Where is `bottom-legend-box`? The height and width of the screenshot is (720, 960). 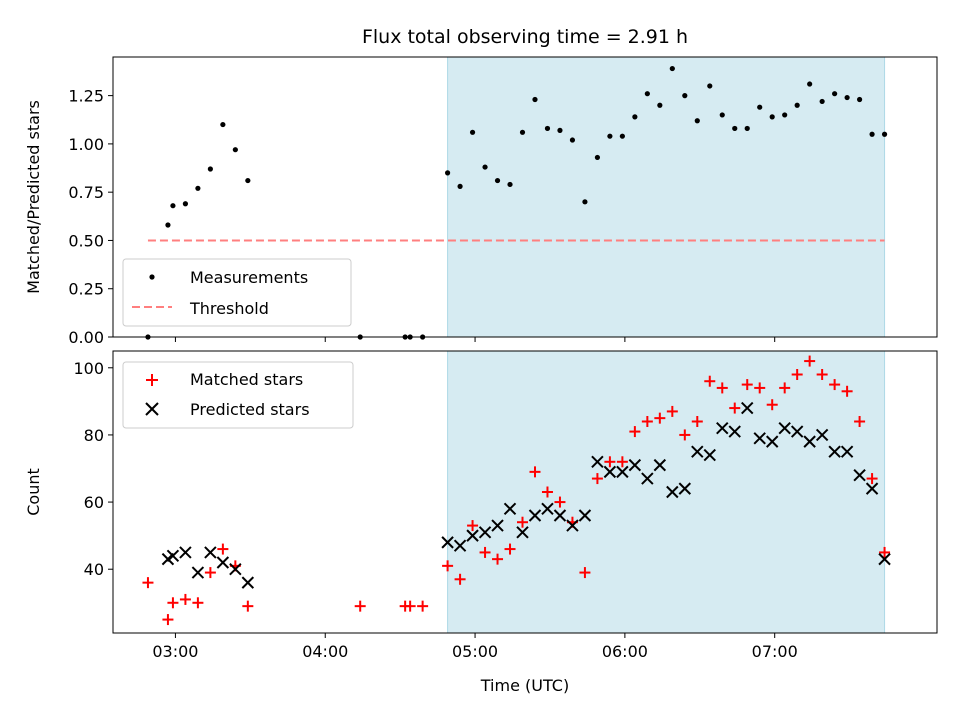
bottom-legend-box is located at coordinates (238, 395).